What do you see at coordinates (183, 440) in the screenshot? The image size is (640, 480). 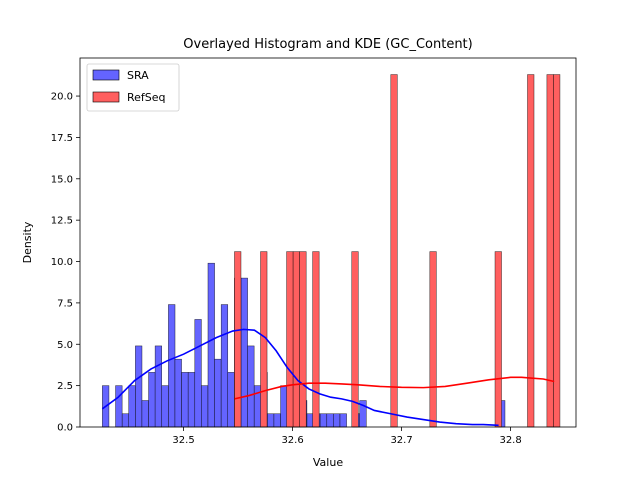 I see `x-tick-label-0: 32.5` at bounding box center [183, 440].